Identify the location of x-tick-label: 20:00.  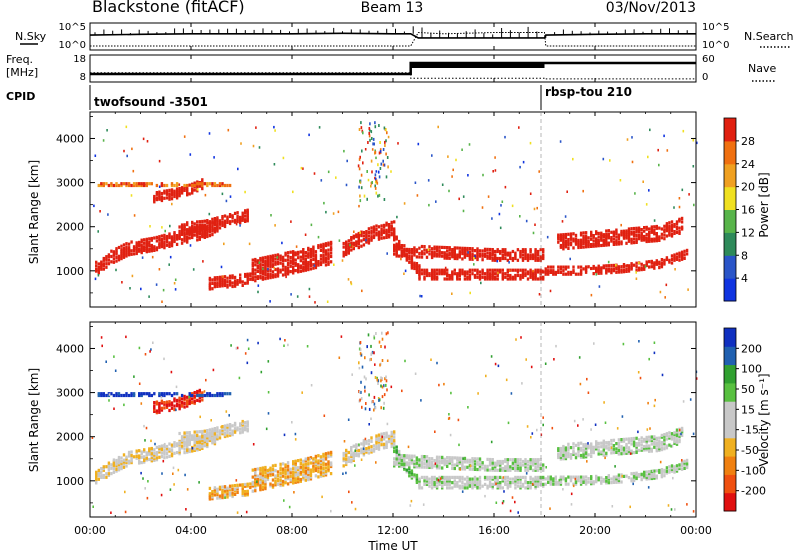
(595, 530).